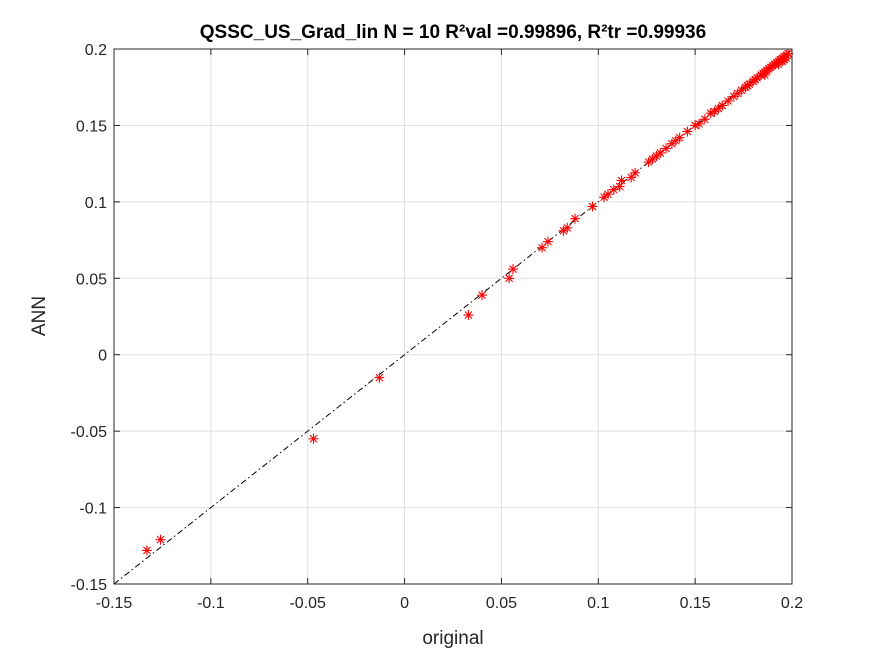 The height and width of the screenshot is (656, 875). I want to click on x-tick-label: -0.15, so click(114, 603).